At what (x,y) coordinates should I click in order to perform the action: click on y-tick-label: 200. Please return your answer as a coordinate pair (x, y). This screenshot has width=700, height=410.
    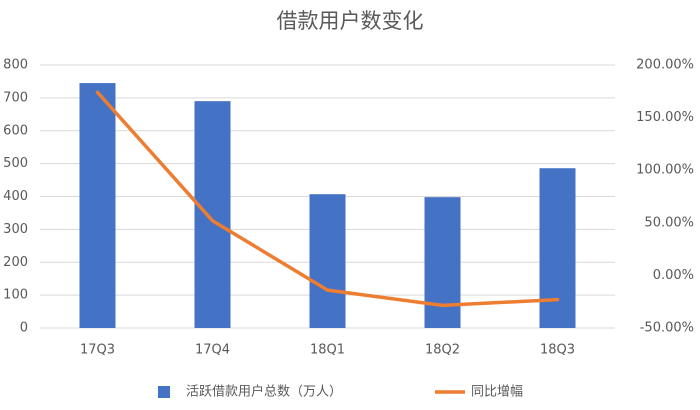
    Looking at the image, I should click on (15, 262).